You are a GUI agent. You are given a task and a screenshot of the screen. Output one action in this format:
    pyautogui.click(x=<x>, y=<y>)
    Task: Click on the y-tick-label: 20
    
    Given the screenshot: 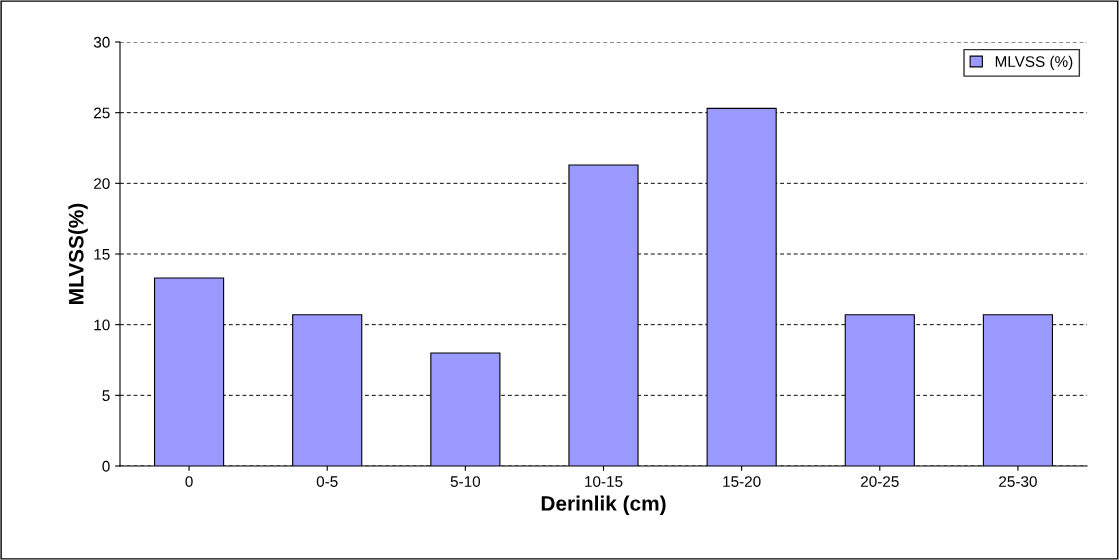 What is the action you would take?
    pyautogui.click(x=102, y=184)
    